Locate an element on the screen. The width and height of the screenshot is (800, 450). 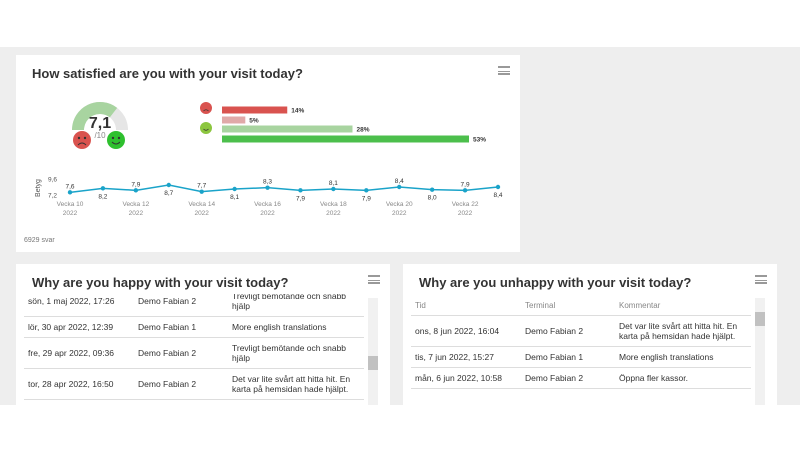
table-cell: tor, 28 apr 2022, 16:50 is located at coordinates (71, 384).